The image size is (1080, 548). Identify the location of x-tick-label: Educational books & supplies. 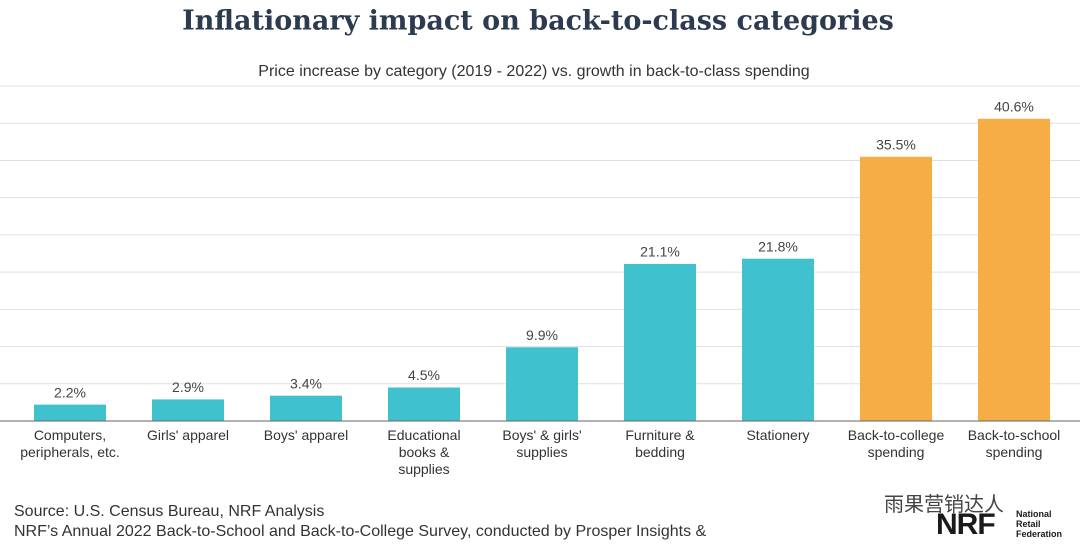
(424, 452).